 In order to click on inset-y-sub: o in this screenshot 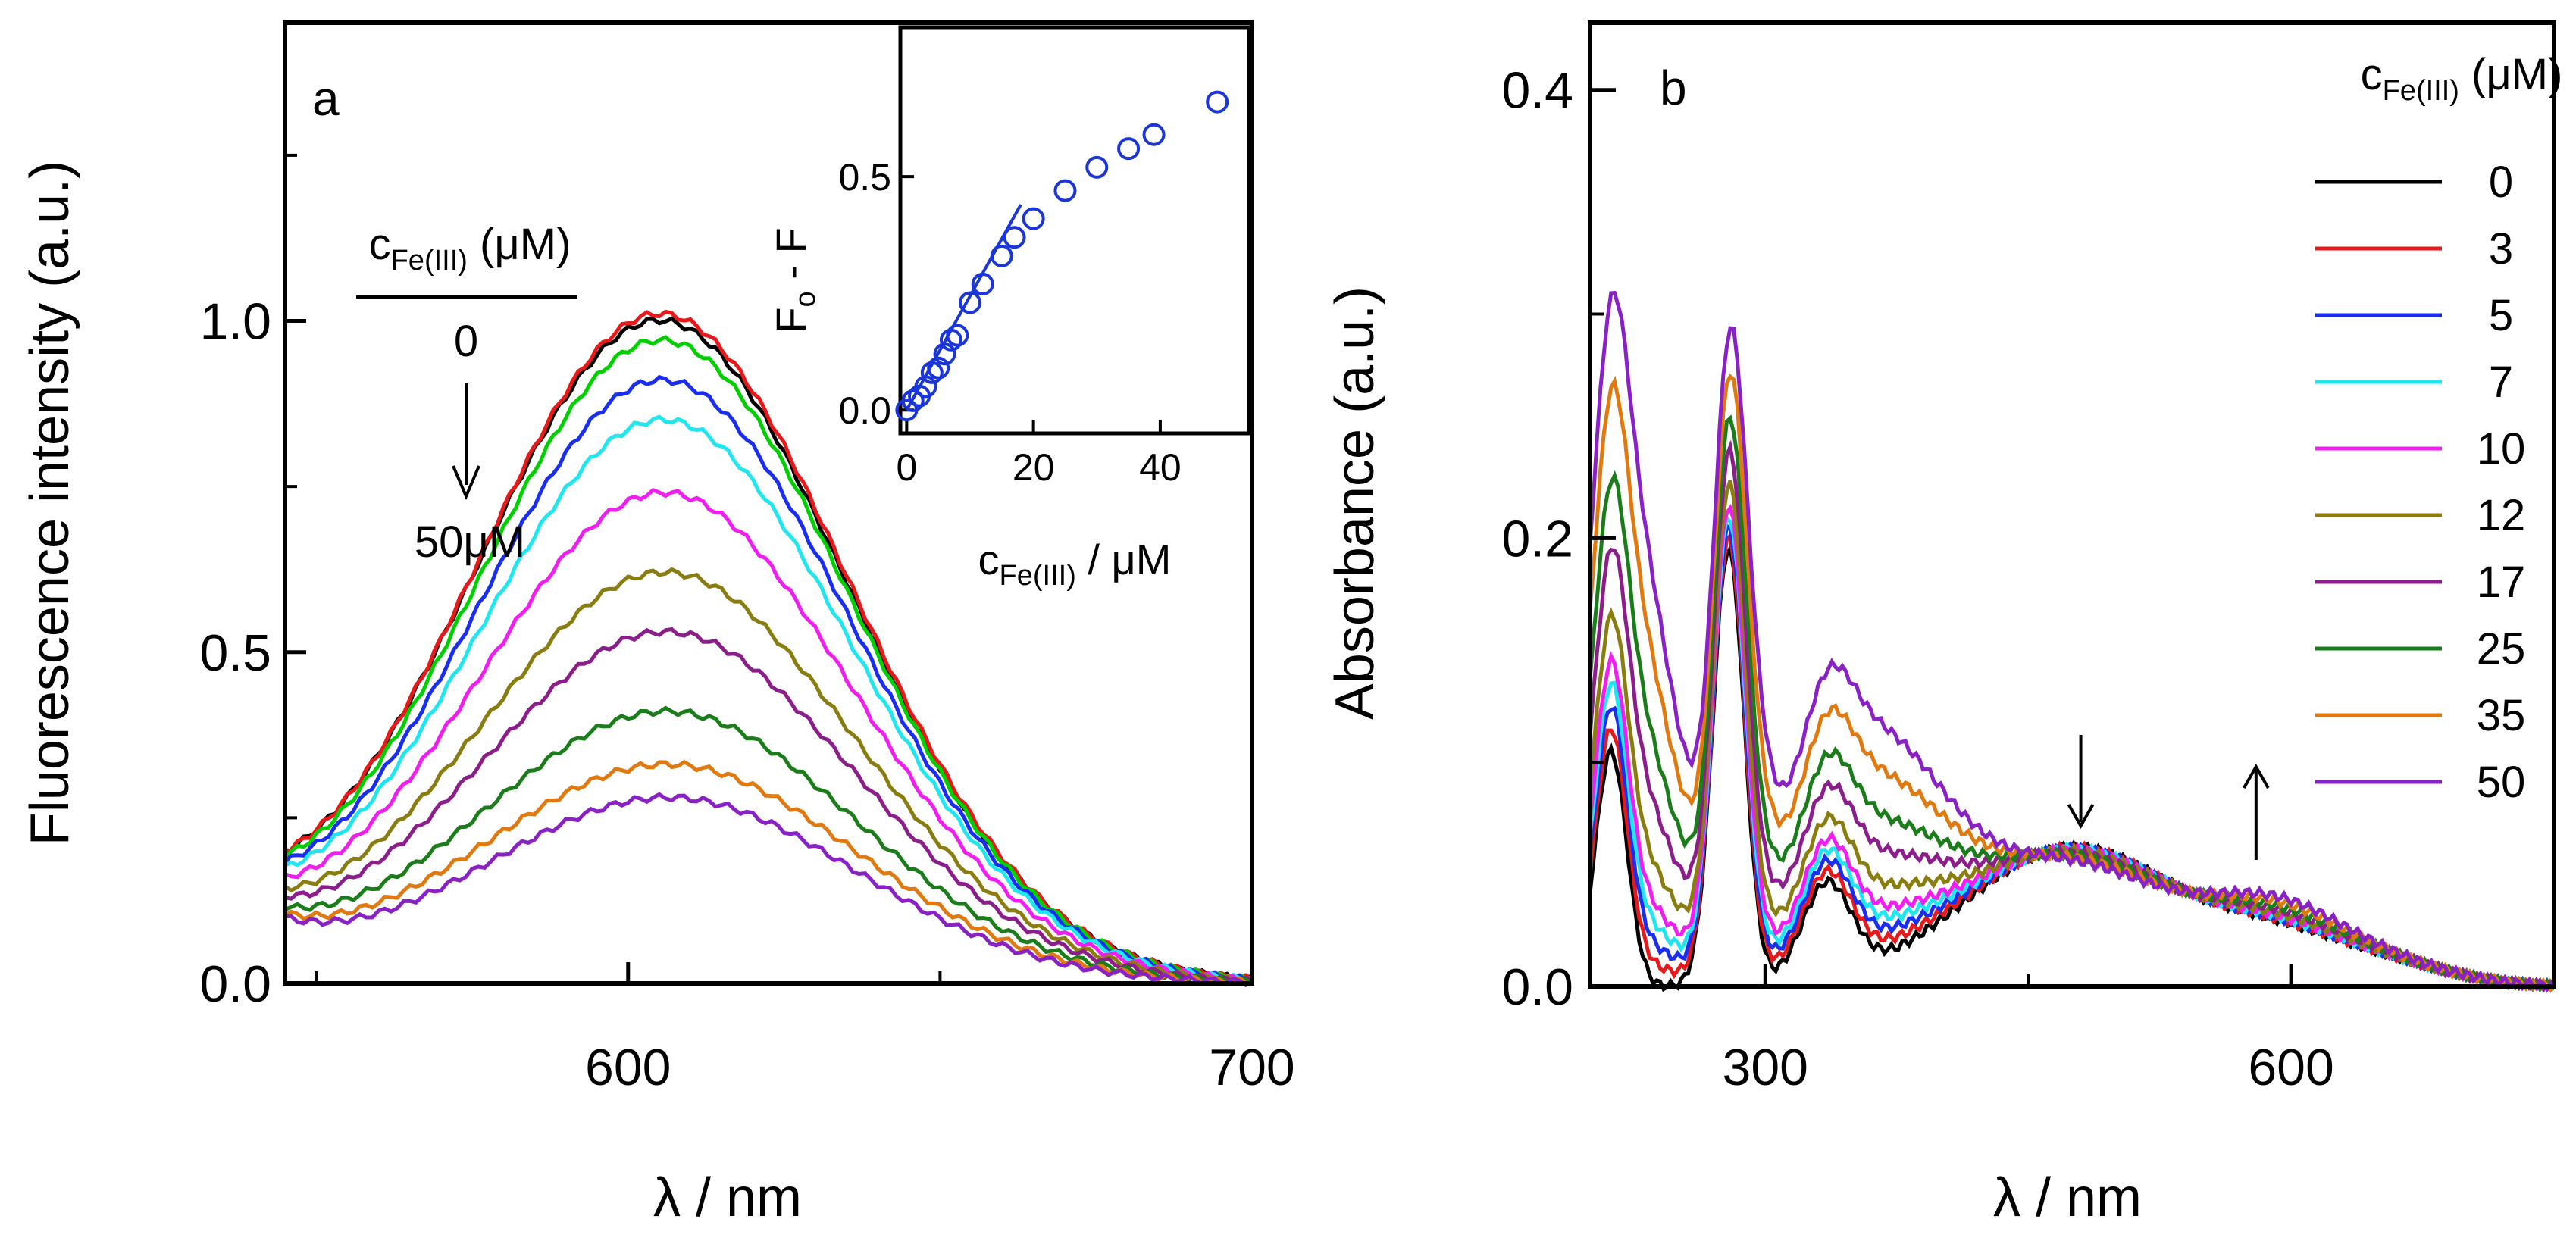, I will do `click(806, 299)`.